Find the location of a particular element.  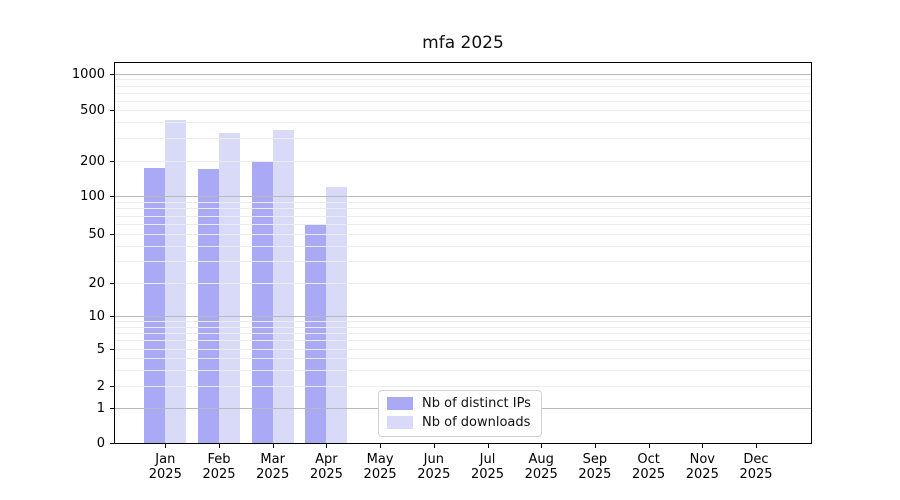

y-axis-tick-label: 200 is located at coordinates (92, 161).